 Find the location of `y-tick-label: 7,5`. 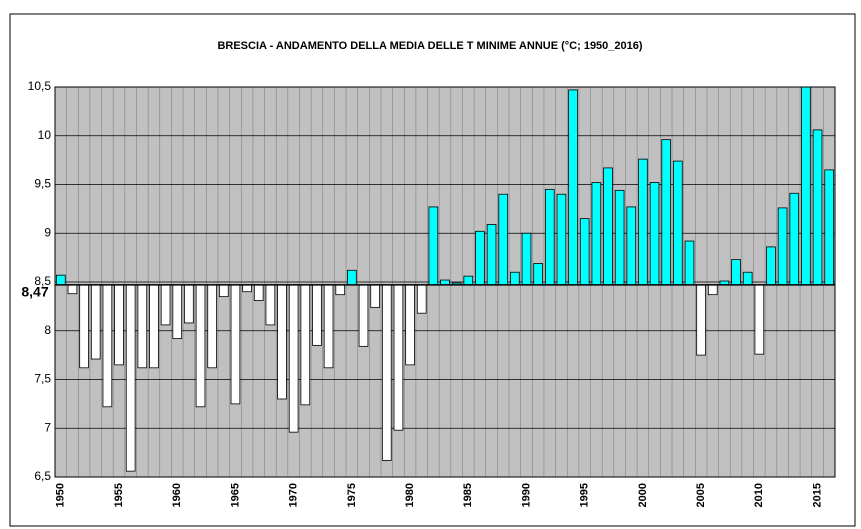

y-tick-label: 7,5 is located at coordinates (42, 379).